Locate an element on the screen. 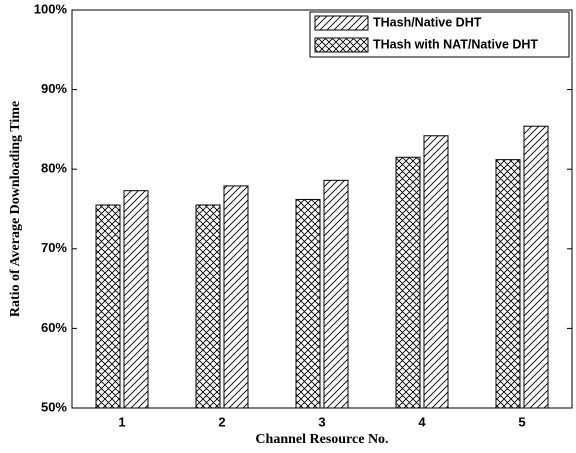 The image size is (576, 453). x-tick-label: 2 is located at coordinates (221, 421).